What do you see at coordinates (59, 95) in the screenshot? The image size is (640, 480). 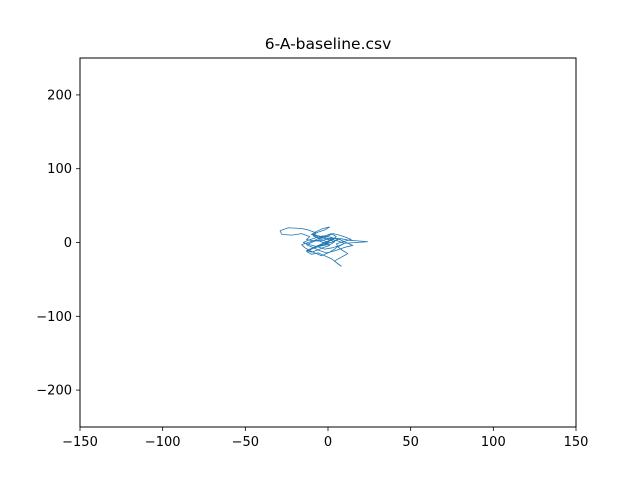 I see `y-tick-label: 200` at bounding box center [59, 95].